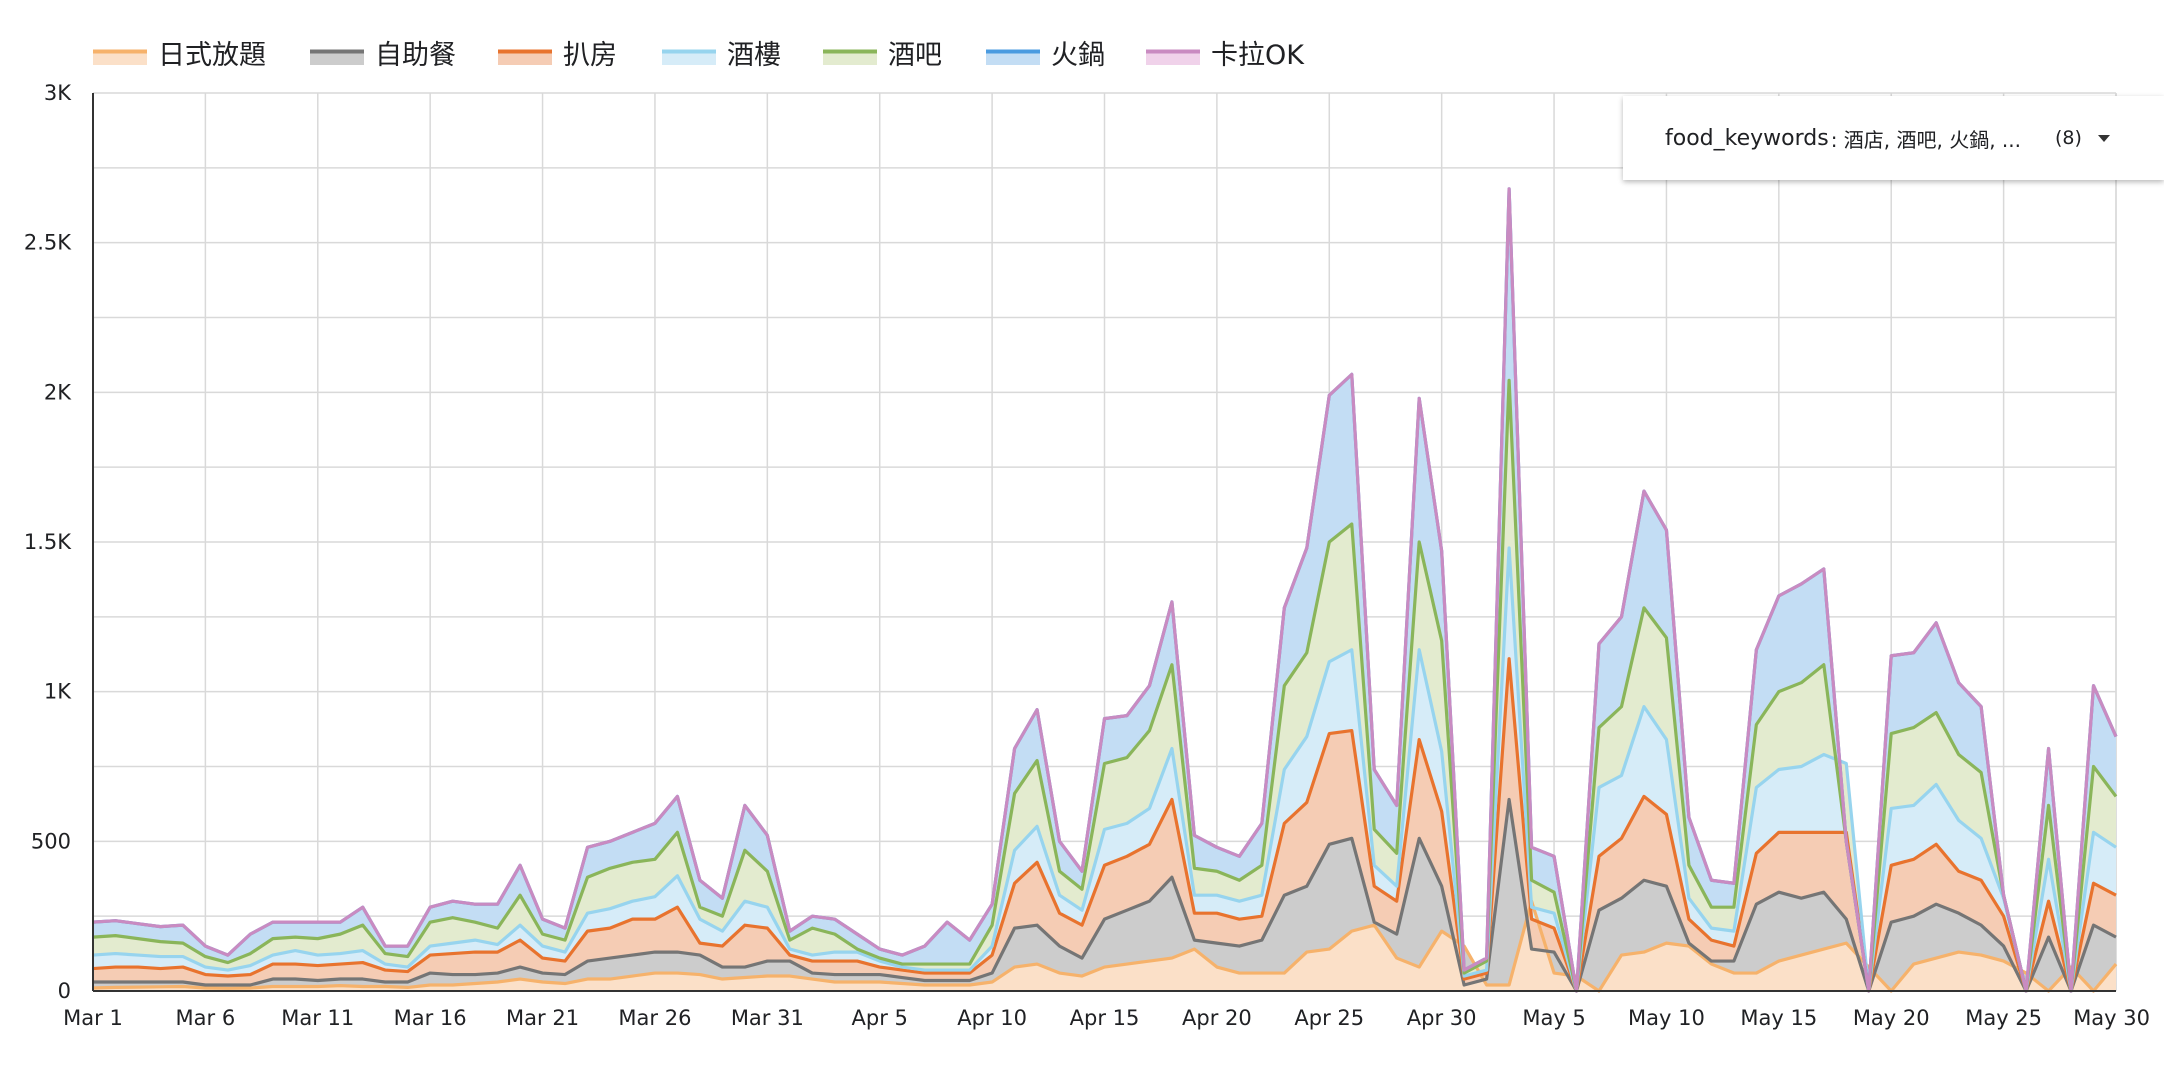 The width and height of the screenshot is (2164, 1076). Describe the element at coordinates (915, 55) in the screenshot. I see `legend-label: 酒吧` at that location.